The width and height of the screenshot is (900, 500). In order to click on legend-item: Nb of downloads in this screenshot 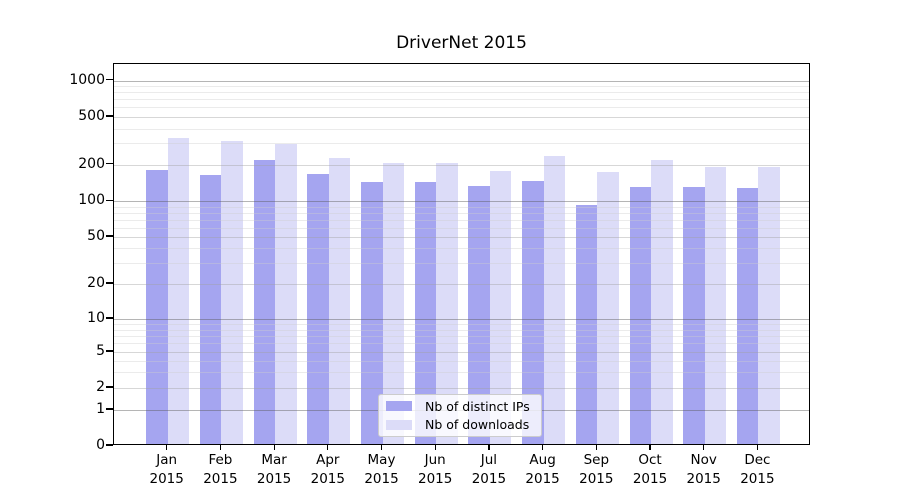, I will do `click(463, 424)`.